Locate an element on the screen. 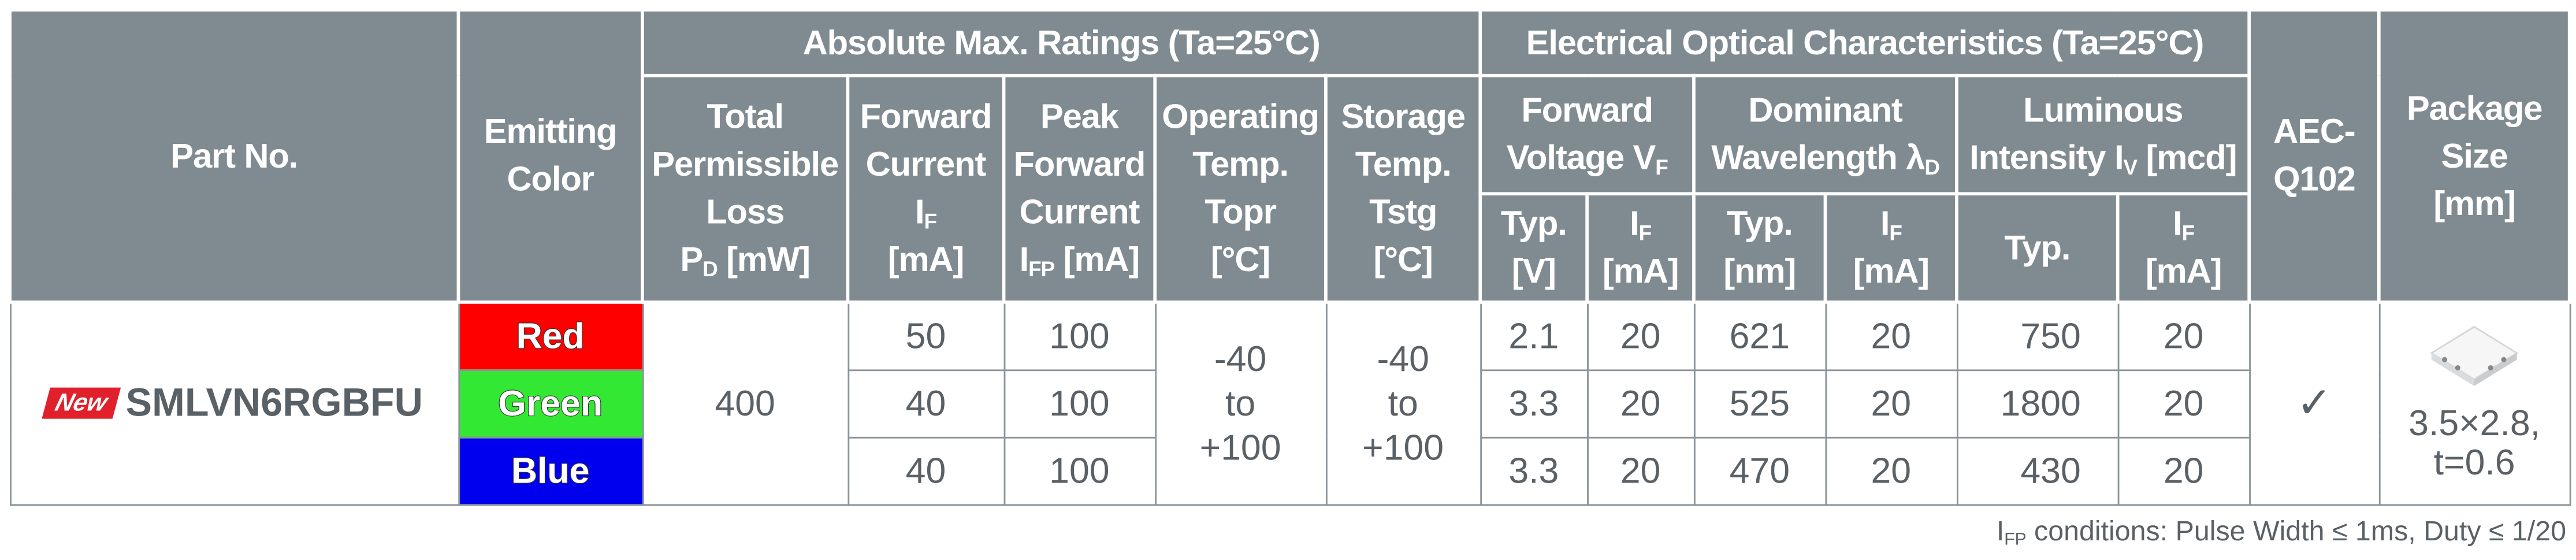 The width and height of the screenshot is (2576, 560). text-line: Temp. is located at coordinates (1403, 164).